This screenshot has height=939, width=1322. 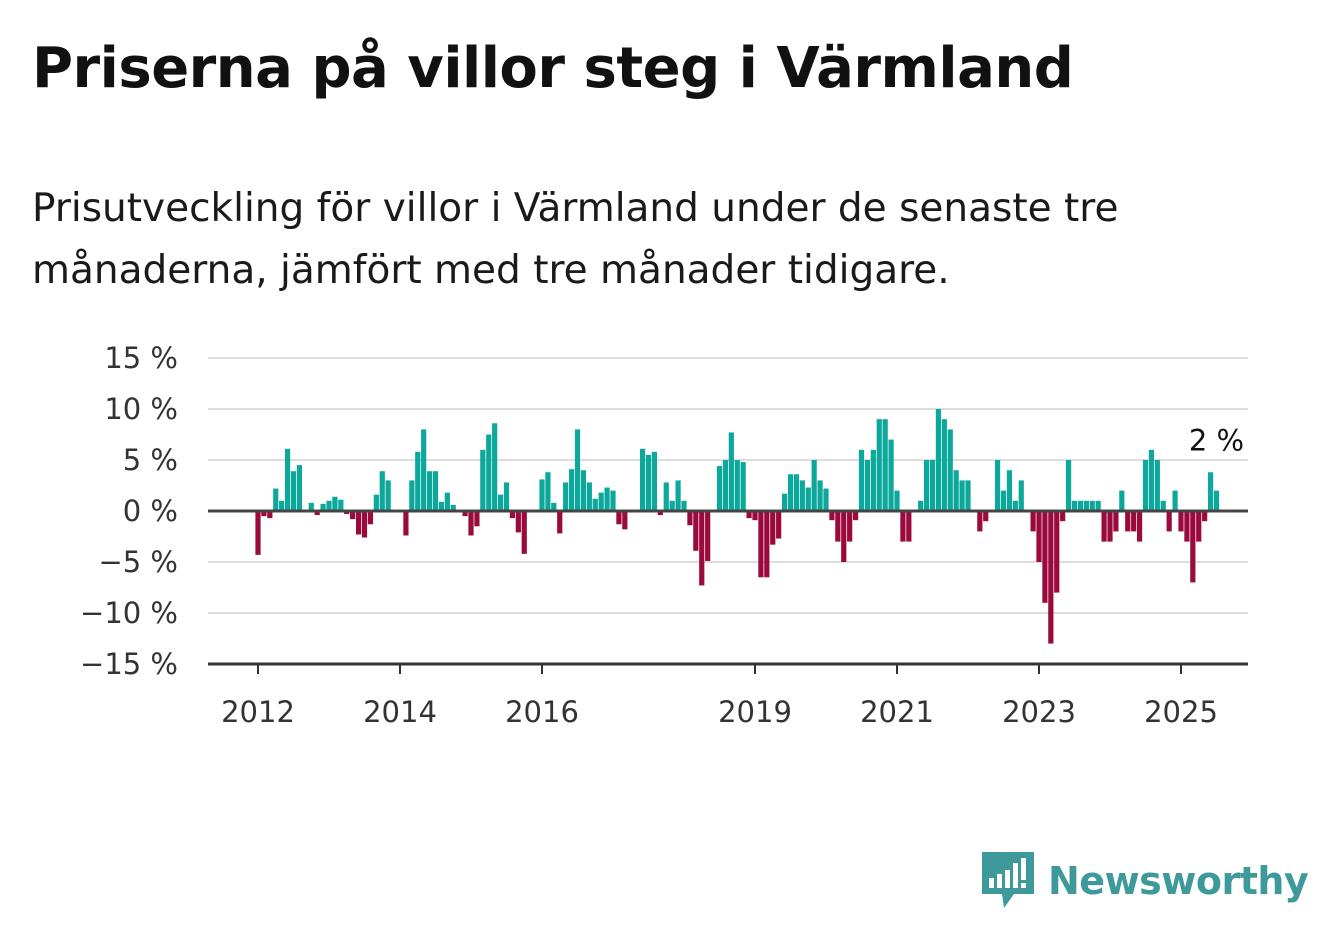 I want to click on x-tick-label: 2025, so click(x=1181, y=712).